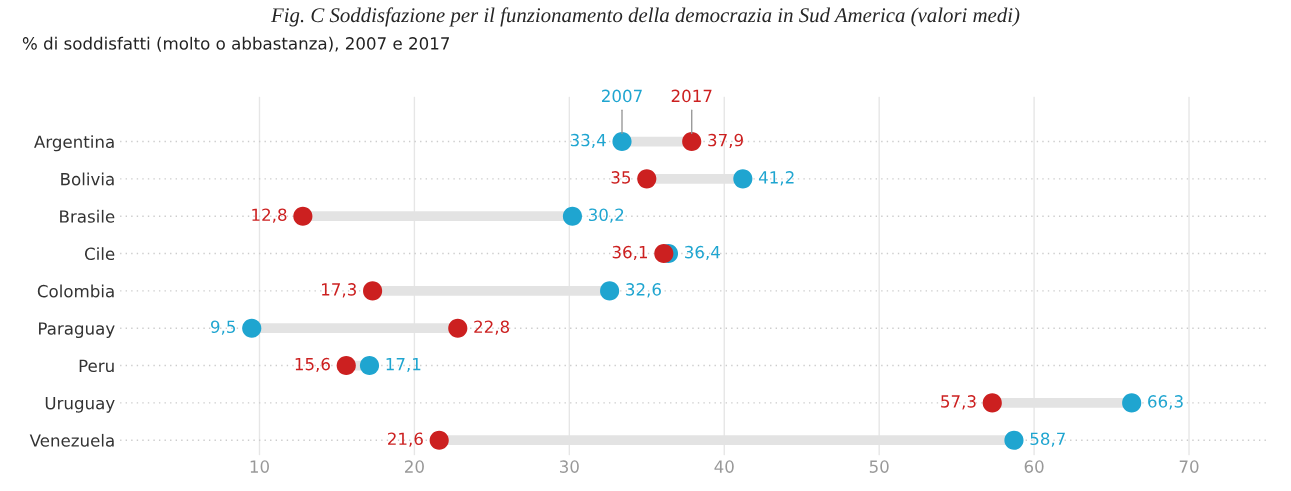 This screenshot has height=491, width=1291. Describe the element at coordinates (691, 96) in the screenshot. I see `text: 2017` at that location.